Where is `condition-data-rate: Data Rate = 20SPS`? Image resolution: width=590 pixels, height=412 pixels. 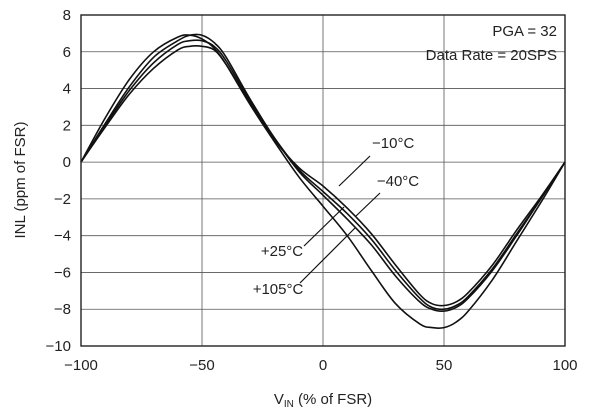 condition-data-rate: Data Rate = 20SPS is located at coordinates (491, 55).